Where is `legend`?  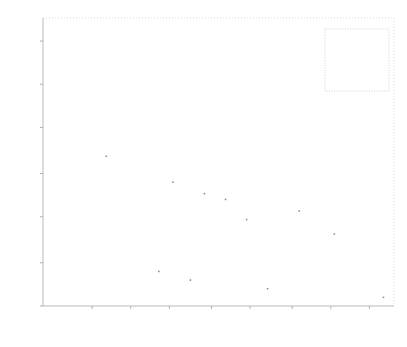
legend is located at coordinates (357, 60).